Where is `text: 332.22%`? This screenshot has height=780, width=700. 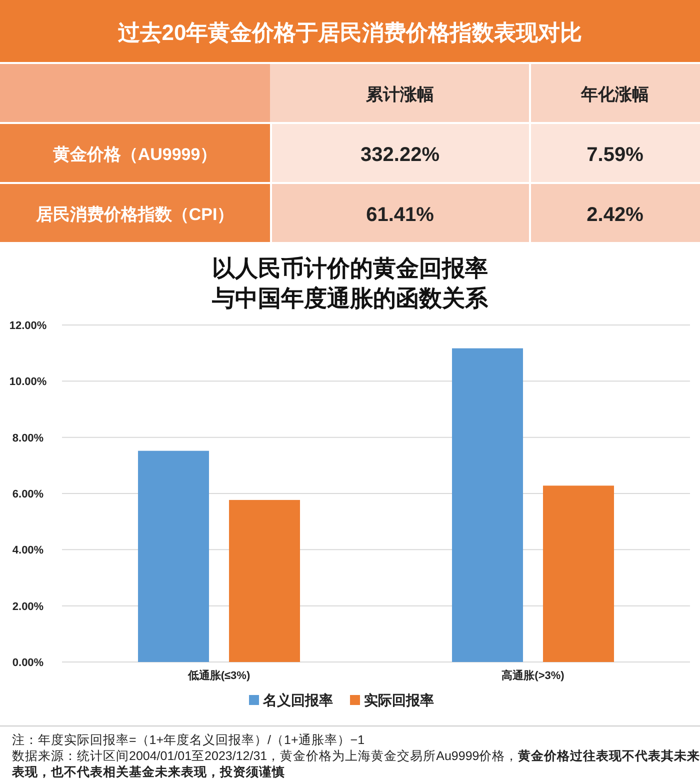 text: 332.22% is located at coordinates (400, 155).